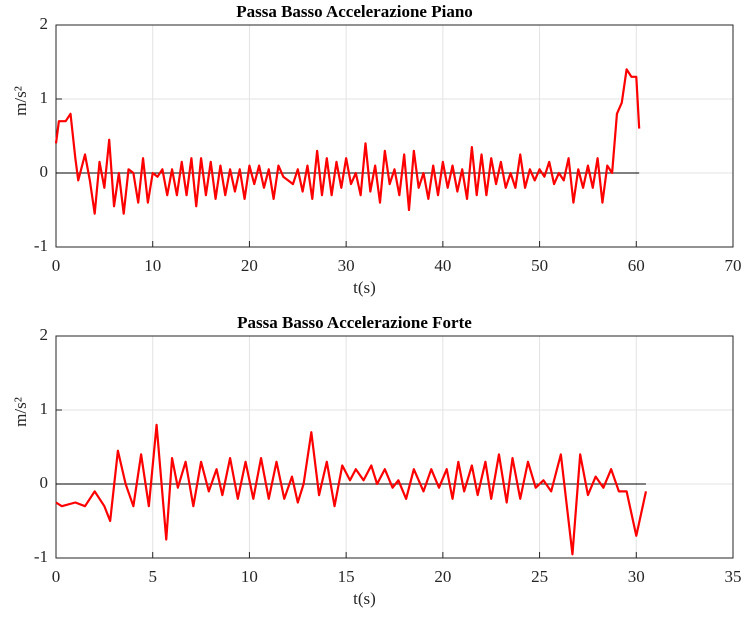  Describe the element at coordinates (442, 265) in the screenshot. I see `x-tick-label: 40` at that location.